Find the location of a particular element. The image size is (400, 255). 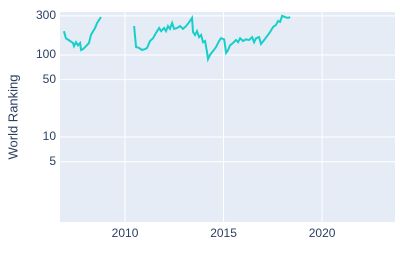

y-tick-label: 5 is located at coordinates (52, 161).